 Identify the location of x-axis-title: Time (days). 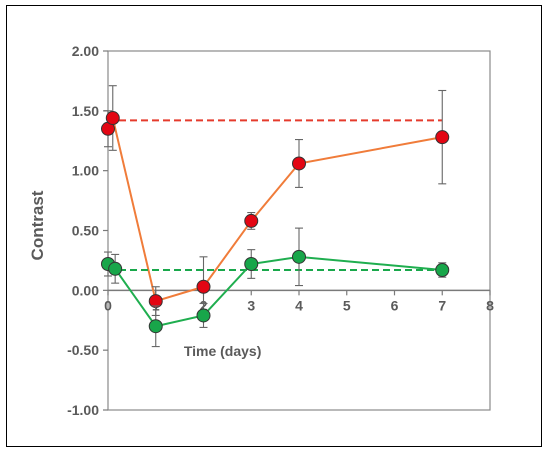
(223, 351).